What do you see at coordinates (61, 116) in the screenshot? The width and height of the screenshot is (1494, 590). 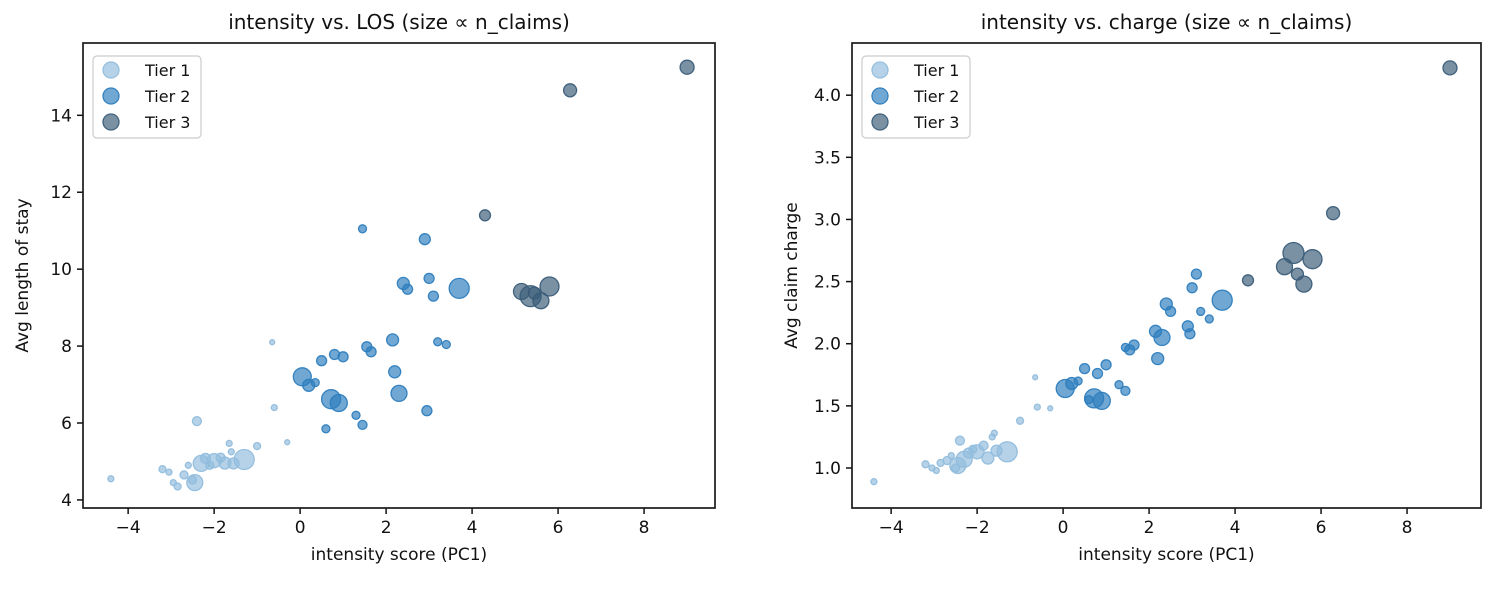 I see `y-tick-label: 14` at bounding box center [61, 116].